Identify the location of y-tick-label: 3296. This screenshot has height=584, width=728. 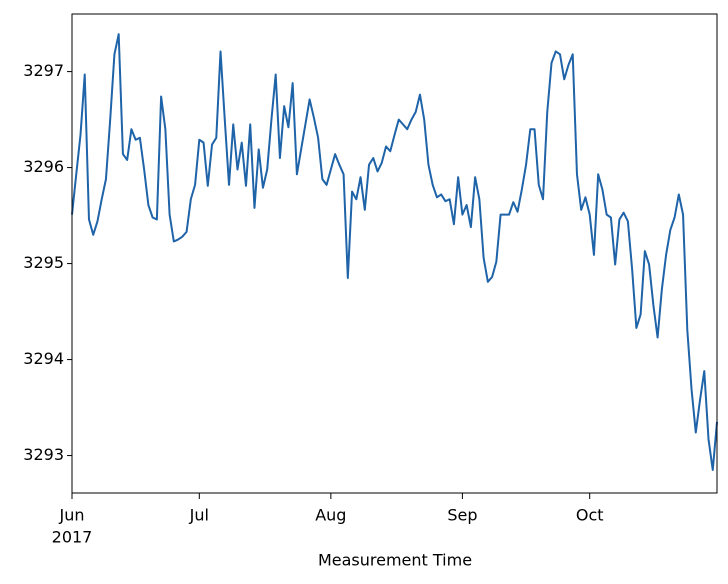
(43, 166).